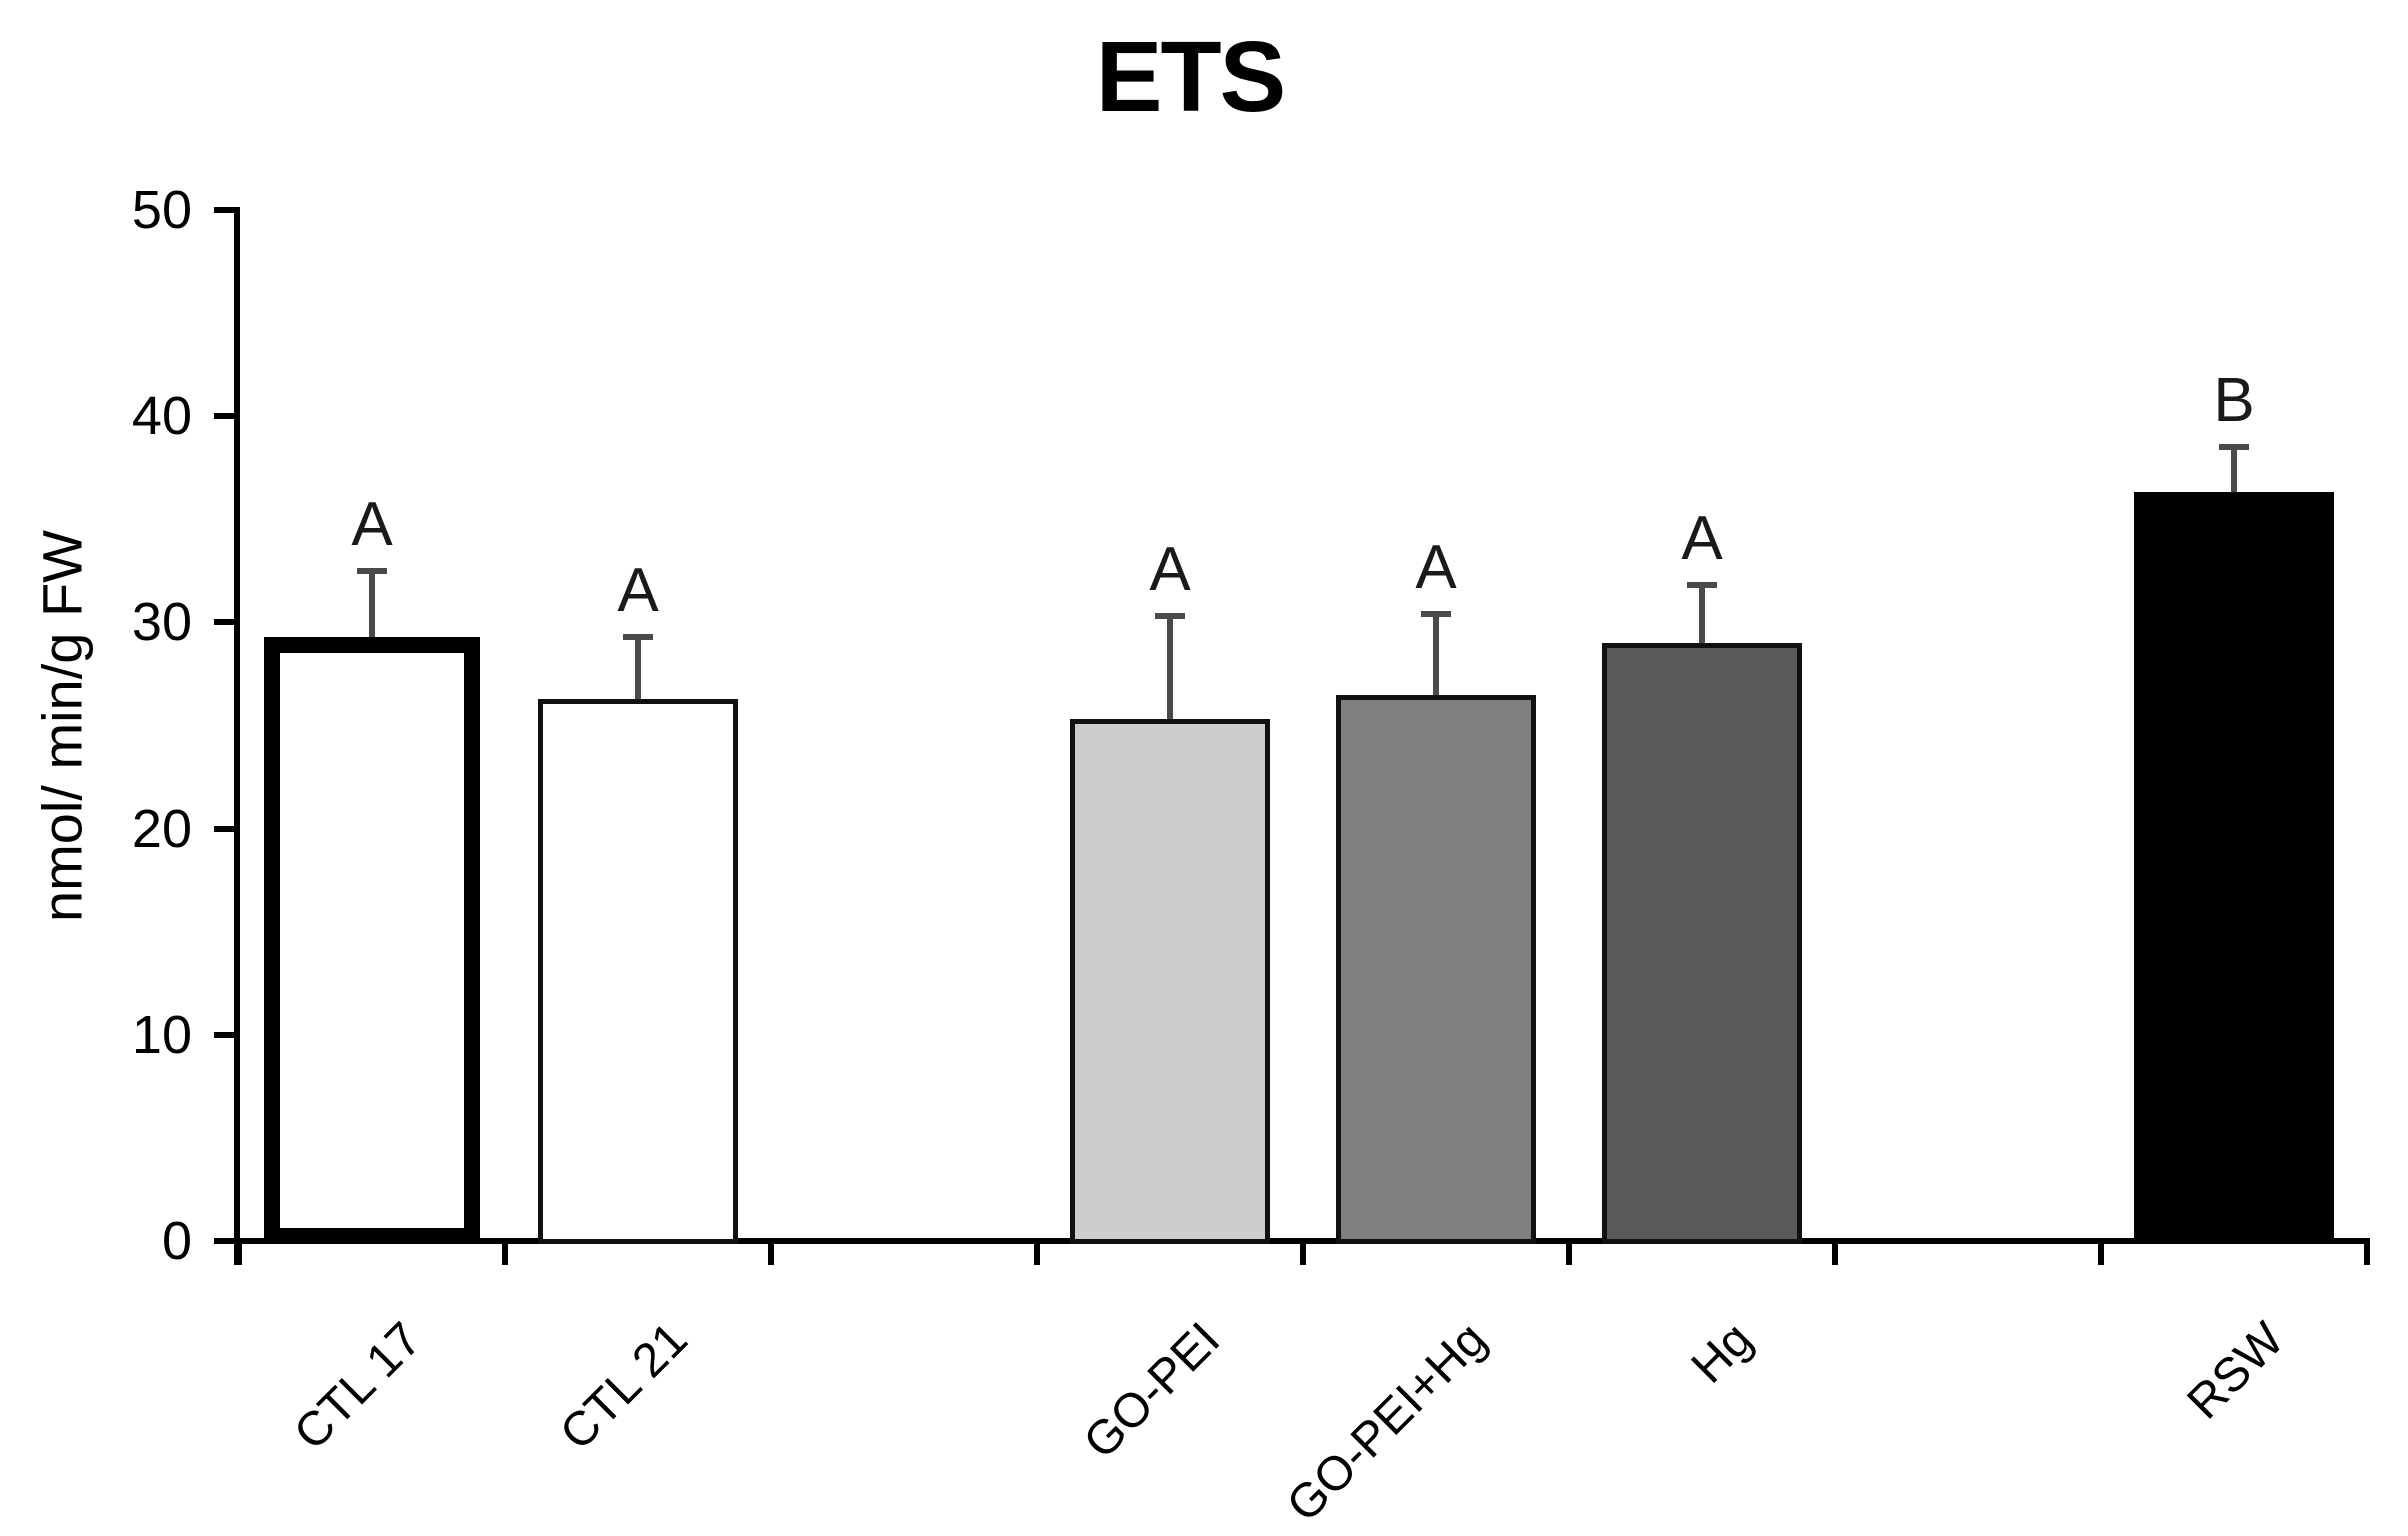 The height and width of the screenshot is (1536, 2408). I want to click on significance-letter-hg: A, so click(1702, 538).